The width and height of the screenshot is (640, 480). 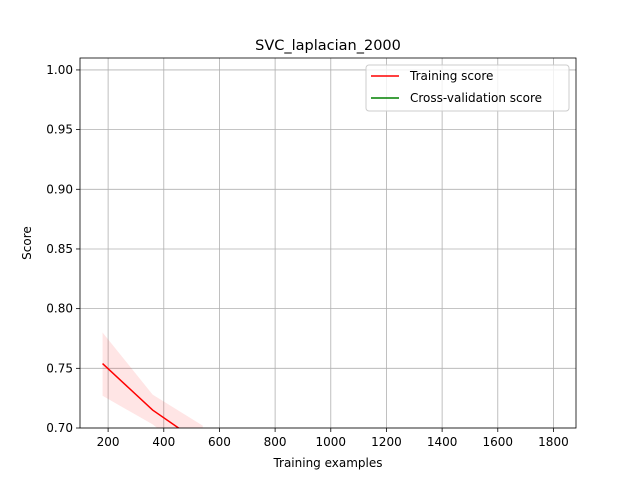 I want to click on y-tick-label: 0.80, so click(x=59, y=309).